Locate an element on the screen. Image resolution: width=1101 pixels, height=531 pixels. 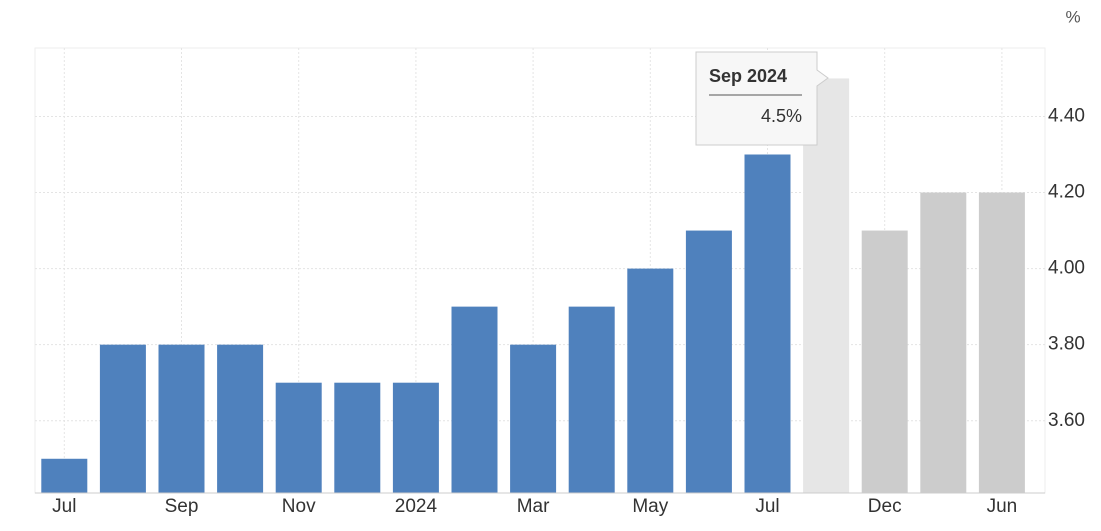
tooltip-box is located at coordinates (762, 98).